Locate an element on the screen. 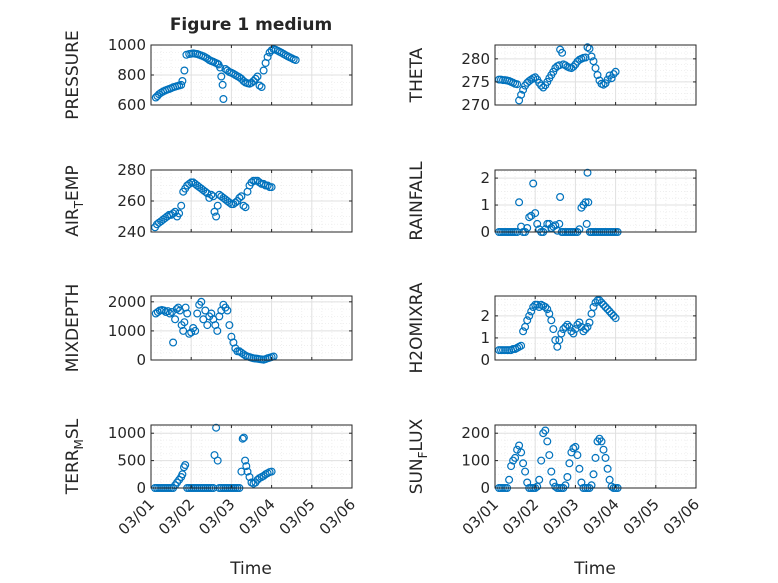 This screenshot has height=583, width=778. y-axis-label-main: H2OMIXRA is located at coordinates (417, 327).